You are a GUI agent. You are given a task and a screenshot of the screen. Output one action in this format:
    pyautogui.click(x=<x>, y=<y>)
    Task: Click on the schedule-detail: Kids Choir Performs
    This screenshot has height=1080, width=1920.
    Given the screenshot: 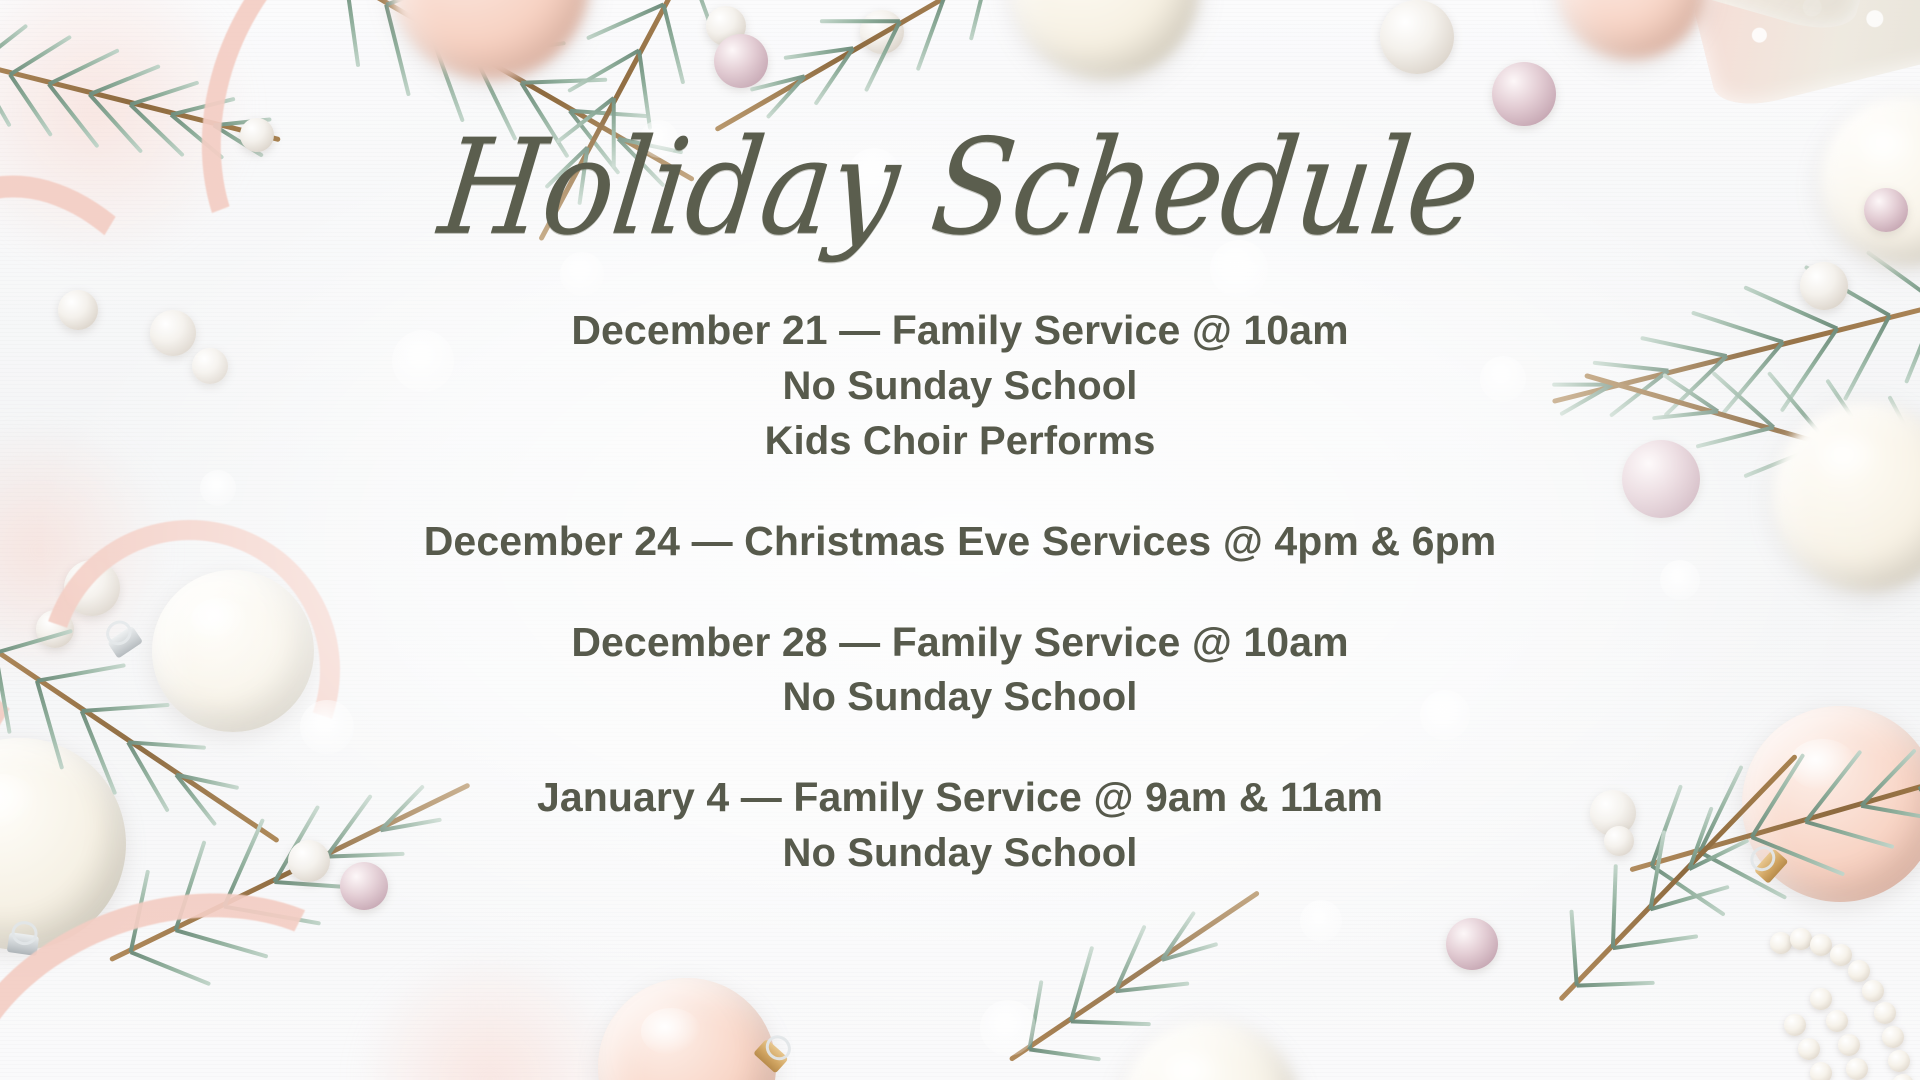 What is the action you would take?
    pyautogui.click(x=960, y=440)
    